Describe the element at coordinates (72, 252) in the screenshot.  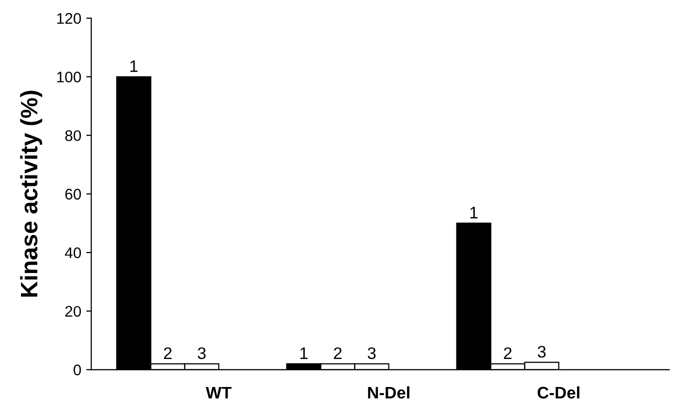
I see `y-tick-label: 40` at that location.